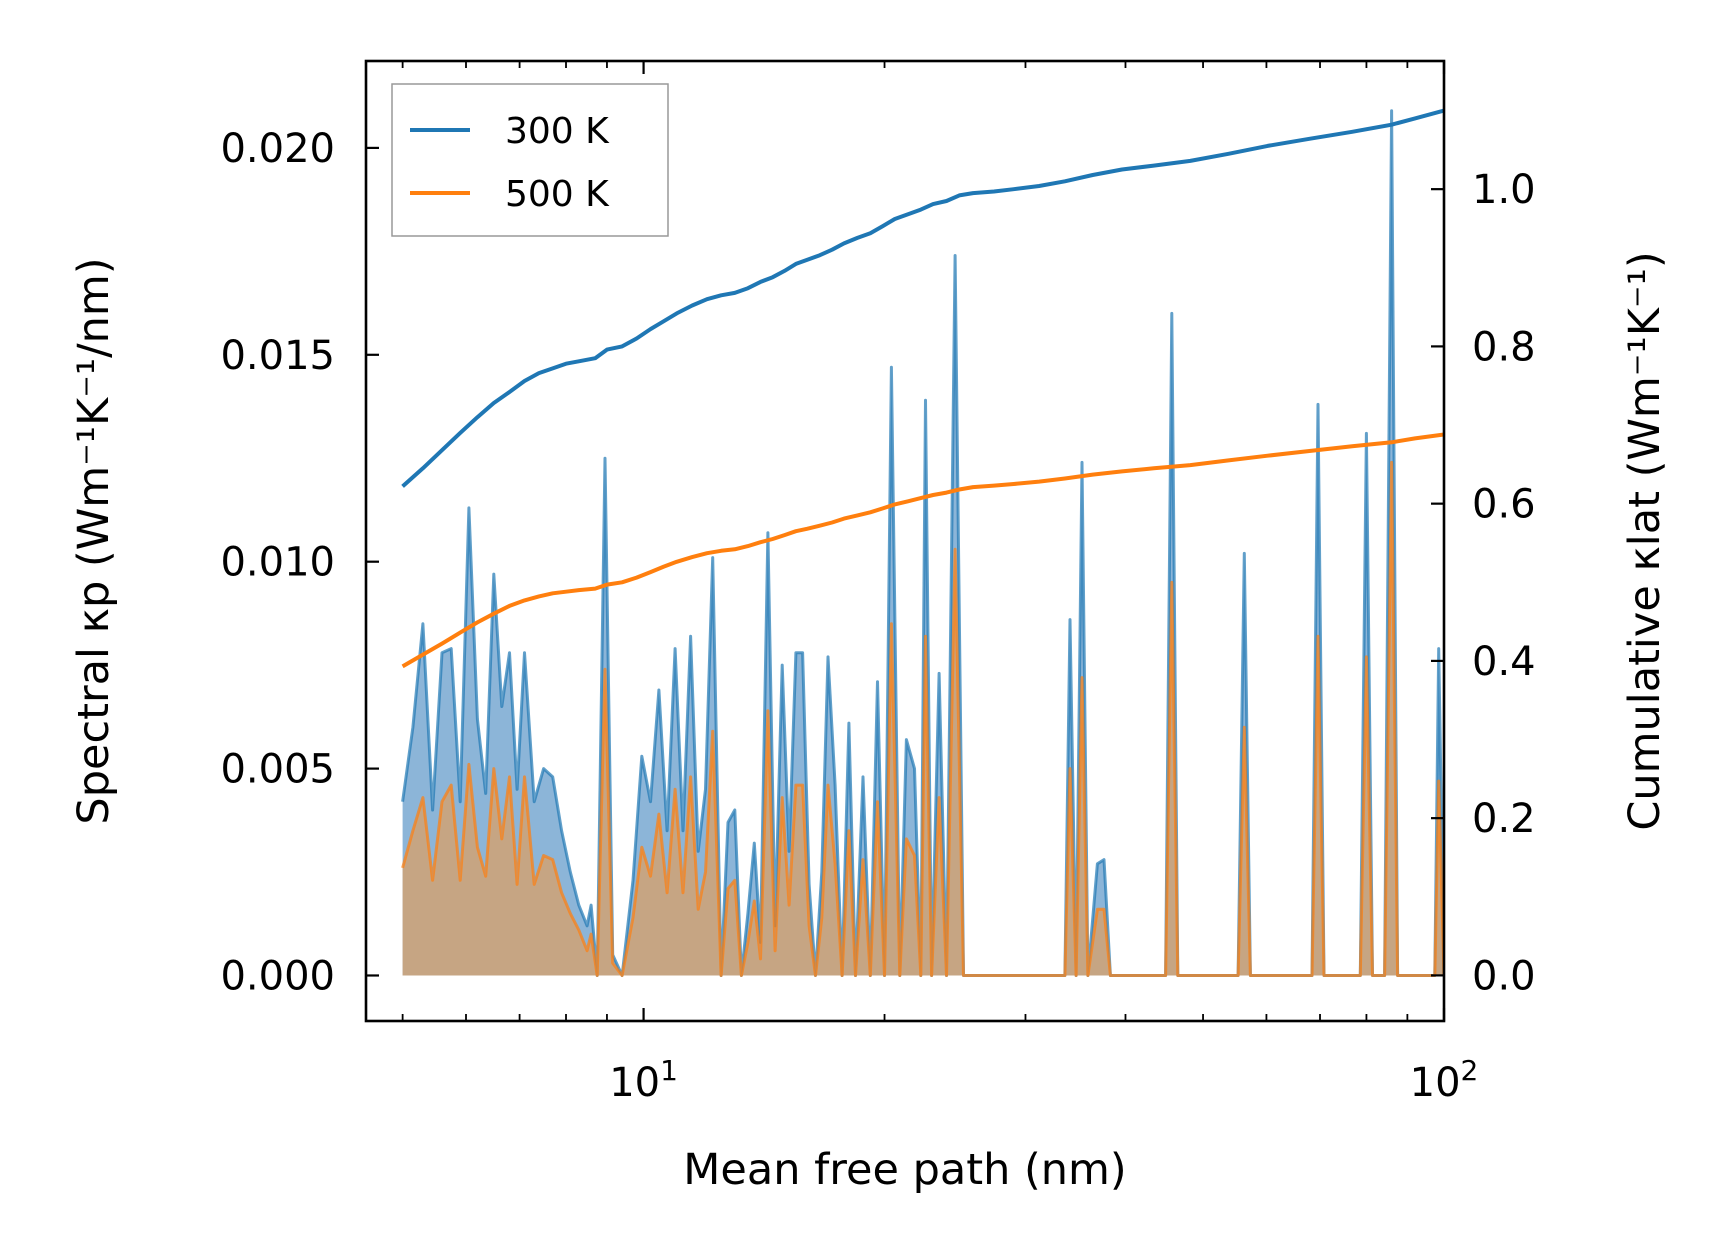  Describe the element at coordinates (277, 149) in the screenshot. I see `y-left-tick-label: 0.020` at that location.